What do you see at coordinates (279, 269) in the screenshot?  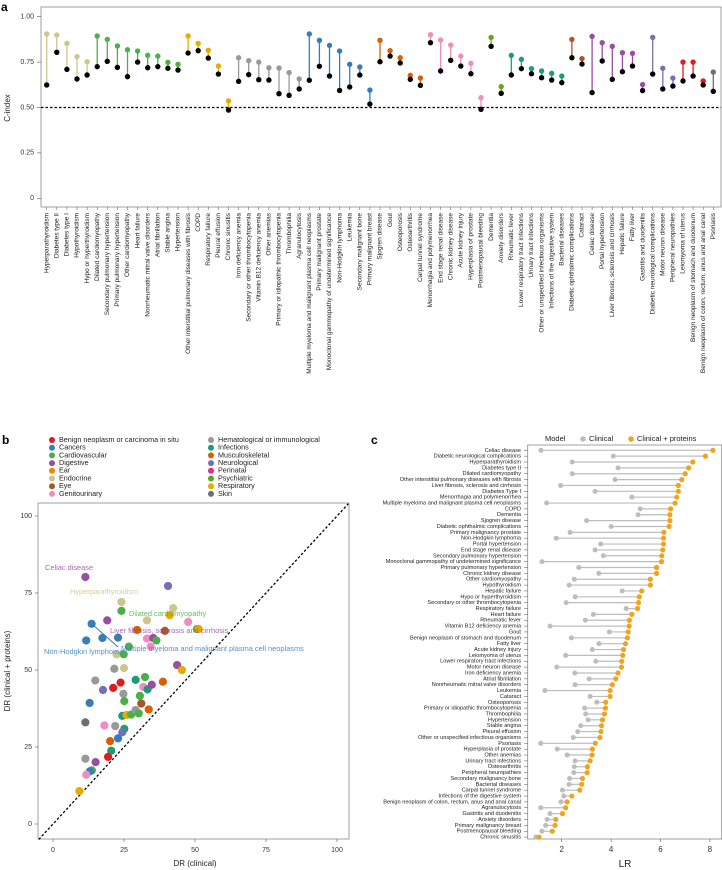 I see `disease-label: Primary or idiopathic thrombocytopenia` at bounding box center [279, 269].